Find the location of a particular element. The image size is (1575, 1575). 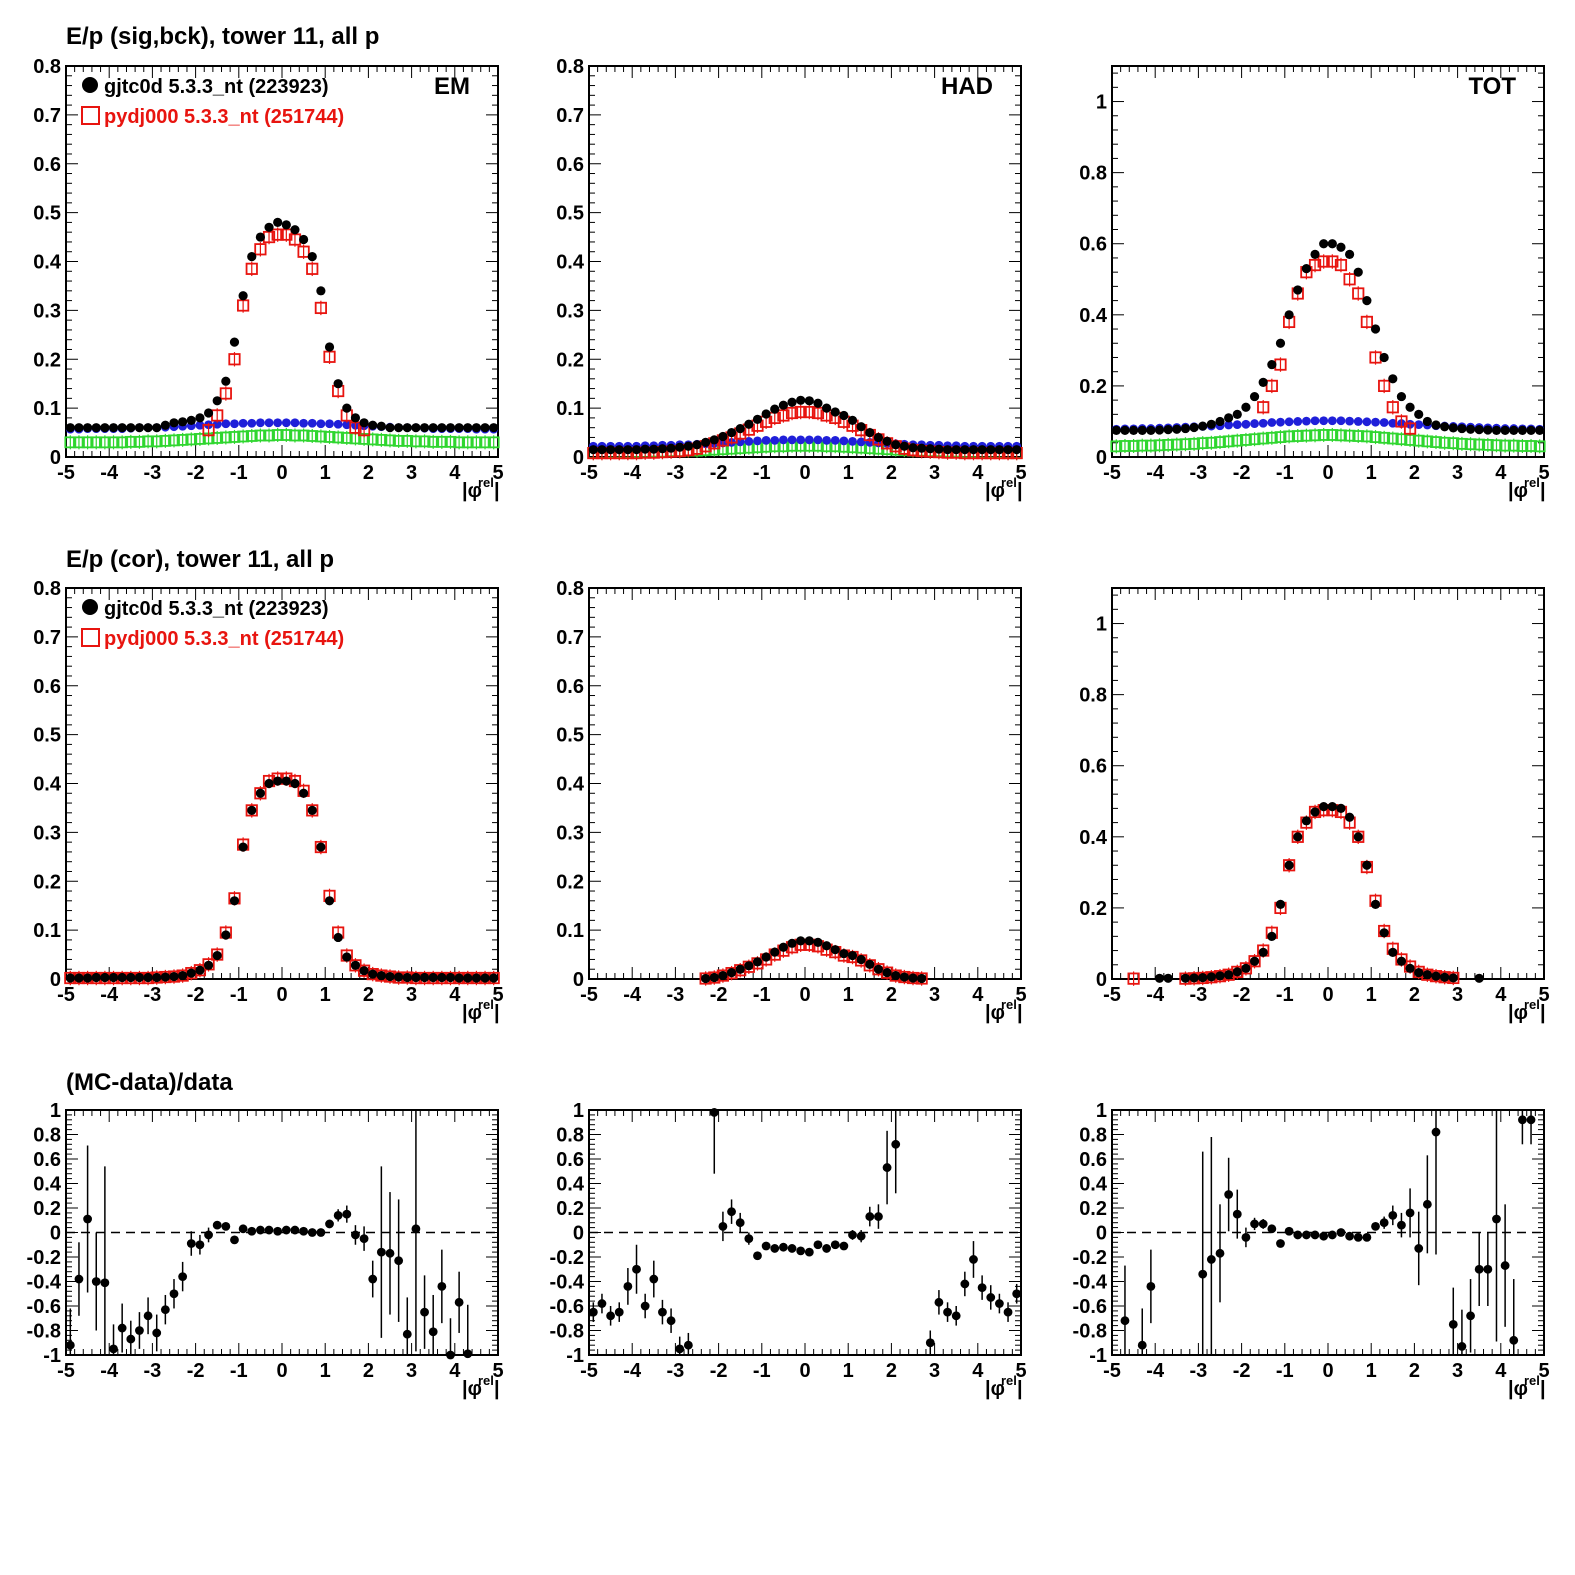

x-tick-label: -3 is located at coordinates (1199, 473).